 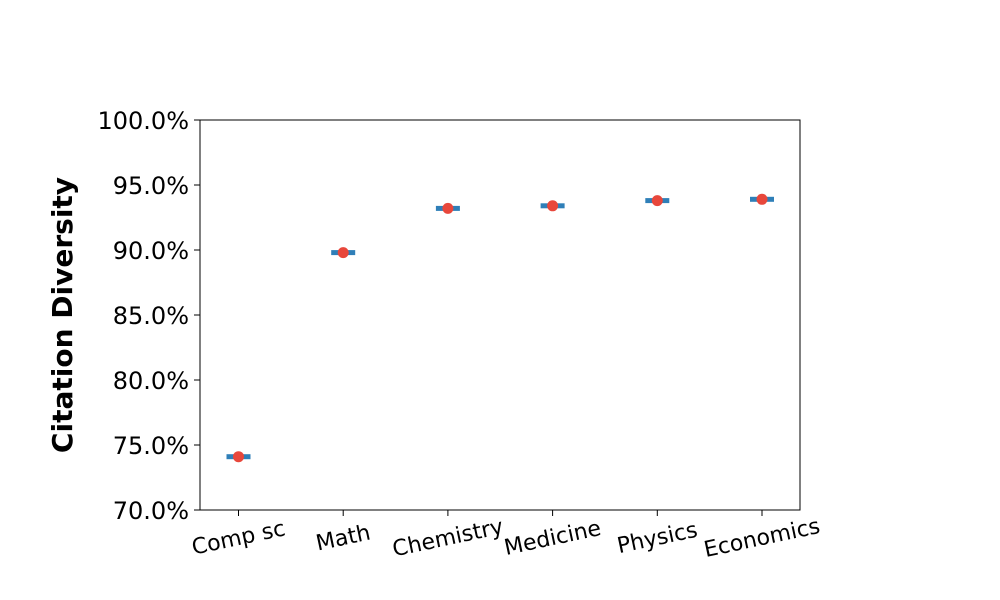 I want to click on y-axis: 70.0% 75.0% 80.0% 85.0% 90.0% 95.0% 100.0%, so click(x=148, y=316).